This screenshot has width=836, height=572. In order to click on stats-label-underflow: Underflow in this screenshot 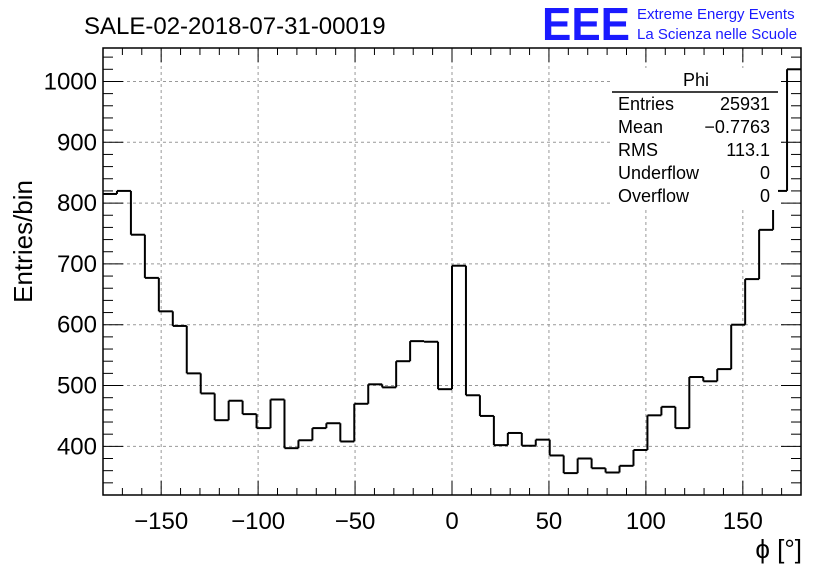, I will do `click(659, 173)`.